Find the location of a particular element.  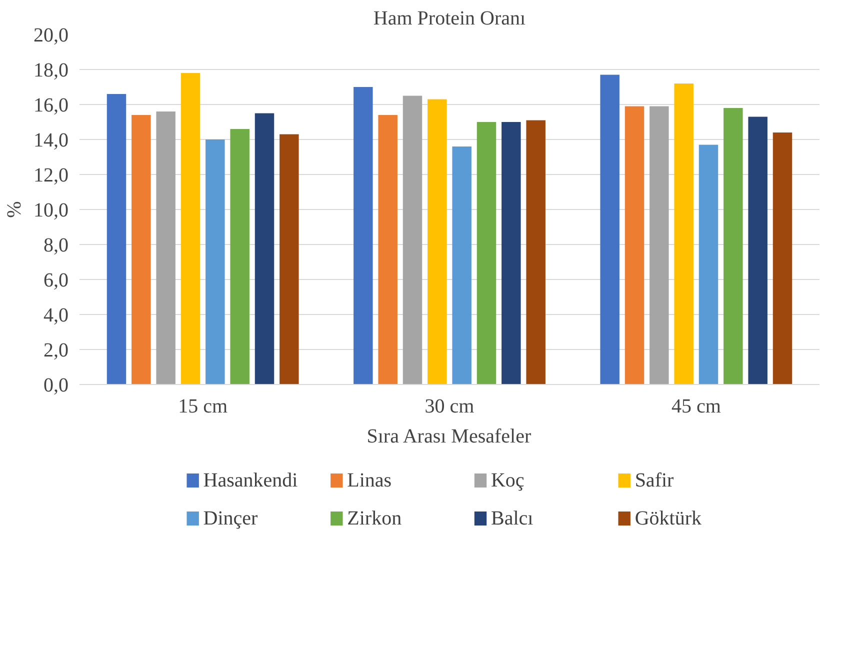

x-tick-label: 30 cm is located at coordinates (449, 407).